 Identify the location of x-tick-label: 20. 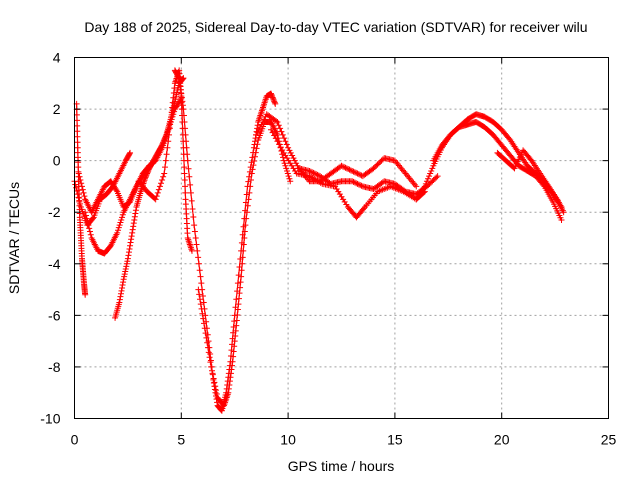
(502, 440).